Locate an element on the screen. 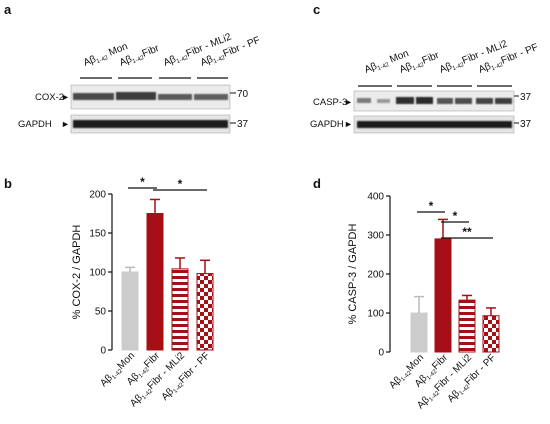 The image size is (550, 424). y-axis-label: % COX-2 / GAPDH is located at coordinates (77, 272).